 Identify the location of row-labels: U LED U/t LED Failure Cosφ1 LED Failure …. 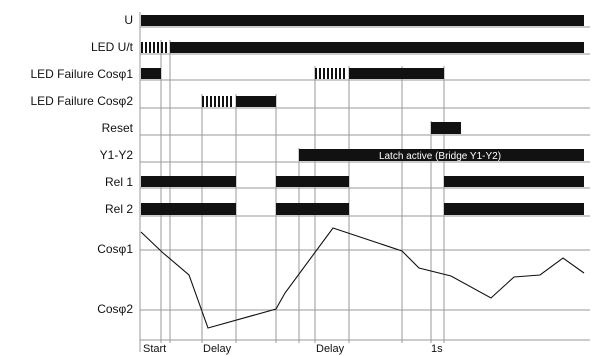
(82, 164).